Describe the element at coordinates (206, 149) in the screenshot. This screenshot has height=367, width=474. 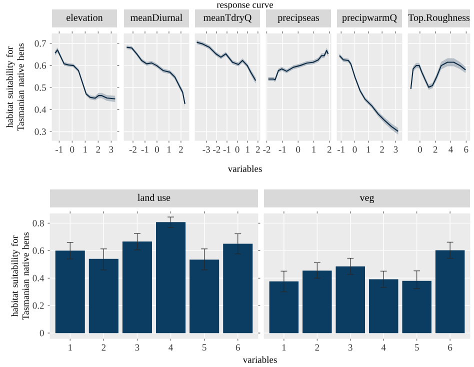
I see `x-tick-label: -3` at that location.